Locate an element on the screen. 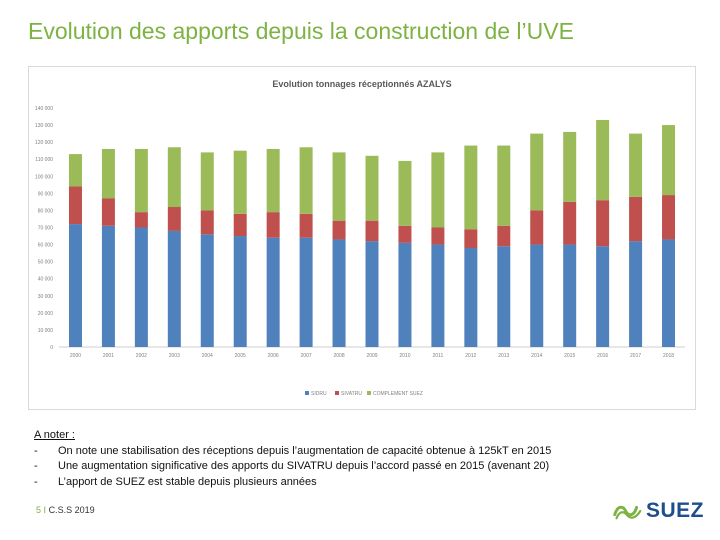  suez-swirl-icon is located at coordinates (627, 512).